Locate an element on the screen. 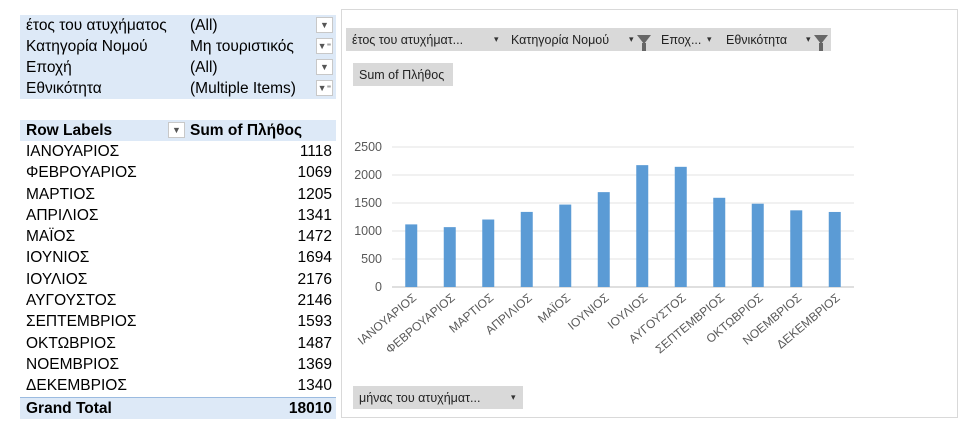 The height and width of the screenshot is (432, 973). pivot-filter-row: έτος του ατυχήματος (All) ▼ is located at coordinates (178, 25).